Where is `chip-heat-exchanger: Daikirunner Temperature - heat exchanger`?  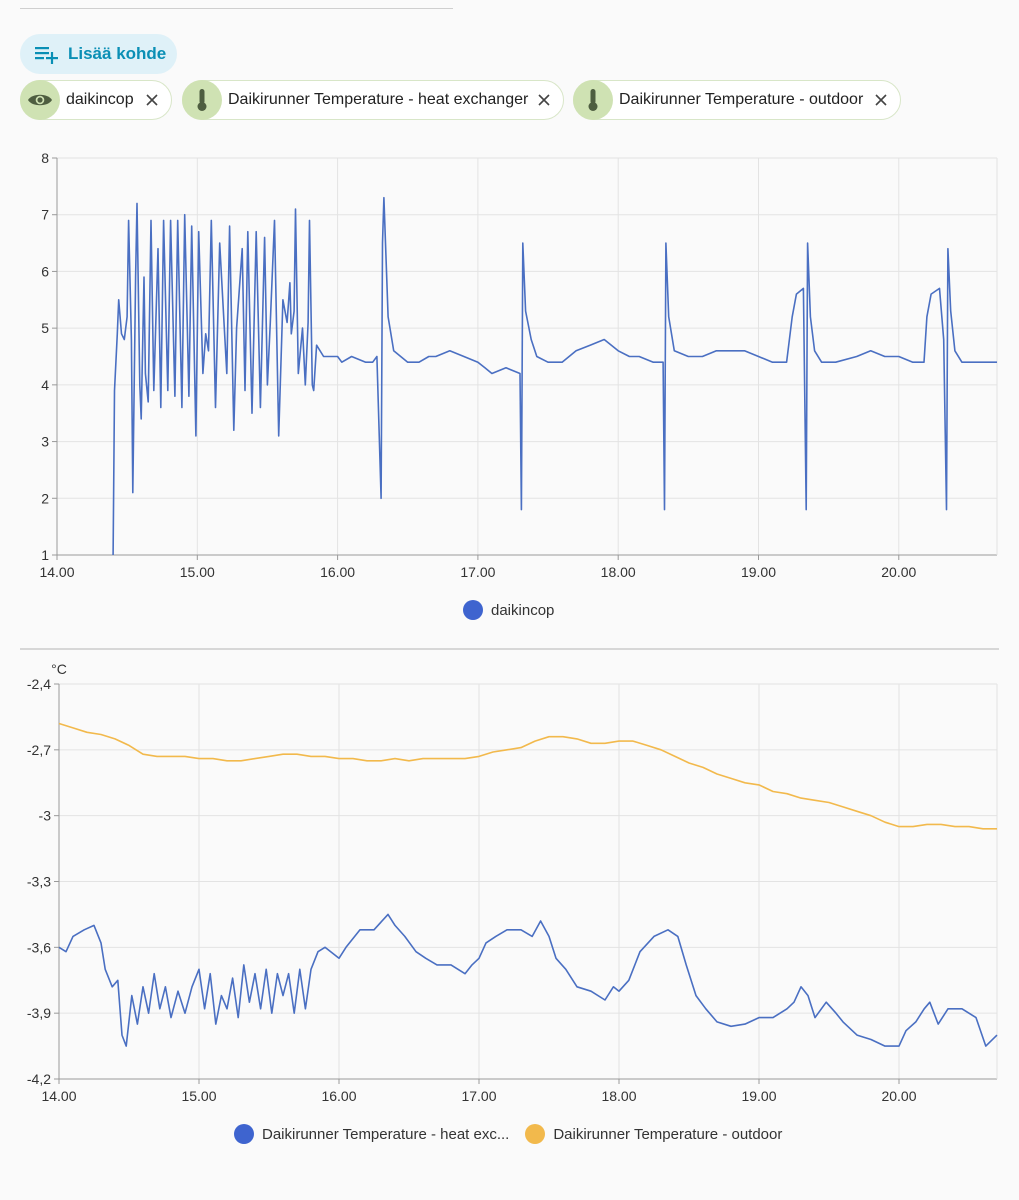 chip-heat-exchanger: Daikirunner Temperature - heat exchanger is located at coordinates (373, 100).